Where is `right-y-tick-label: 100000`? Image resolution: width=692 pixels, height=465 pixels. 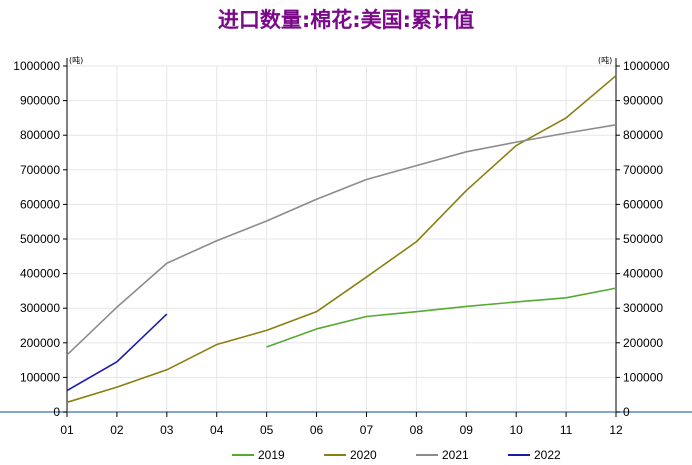 right-y-tick-label: 100000 is located at coordinates (643, 377).